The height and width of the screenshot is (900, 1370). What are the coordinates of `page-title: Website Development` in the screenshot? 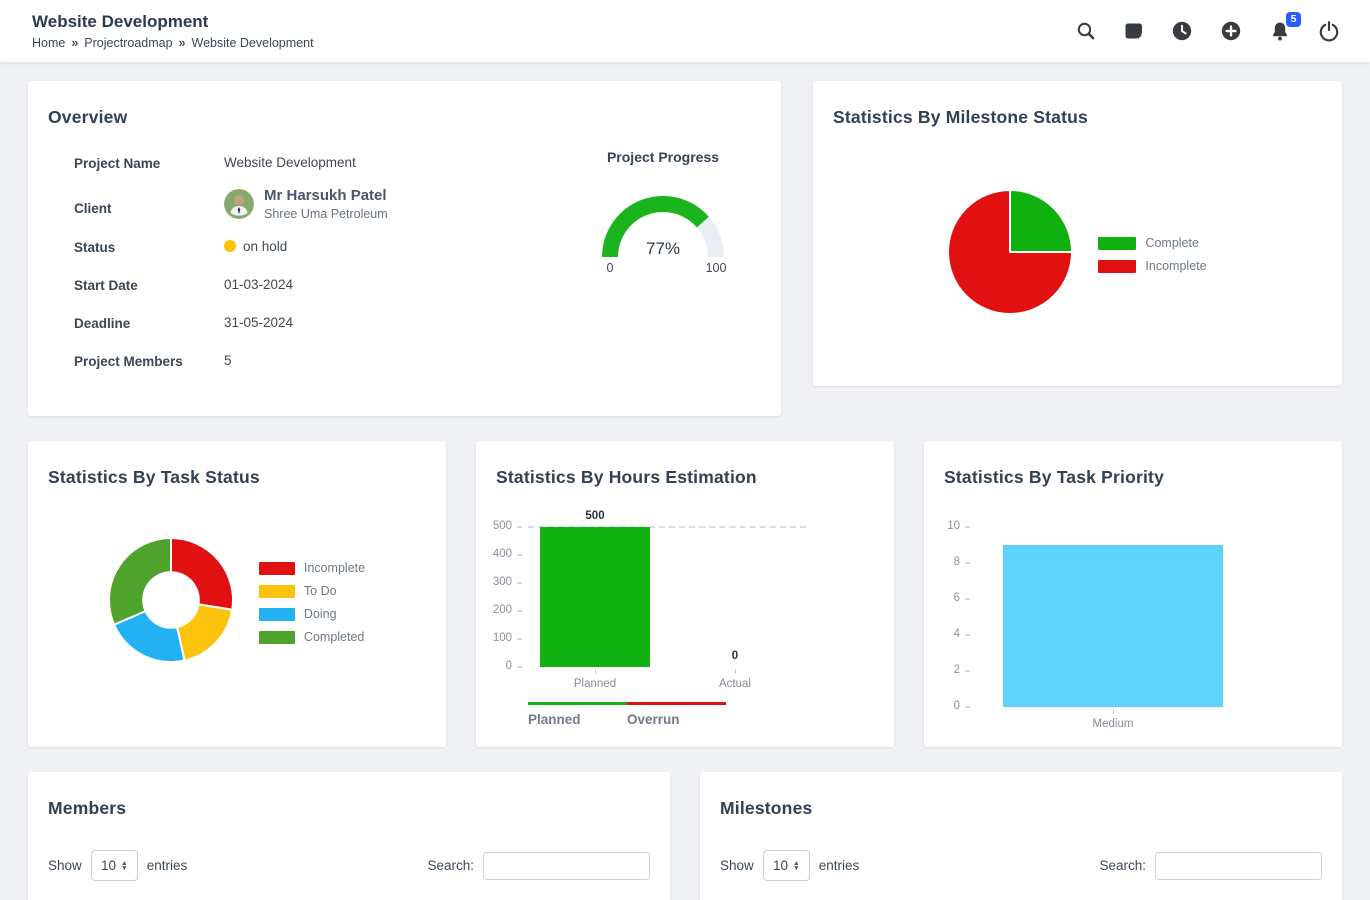 It's located at (120, 21).